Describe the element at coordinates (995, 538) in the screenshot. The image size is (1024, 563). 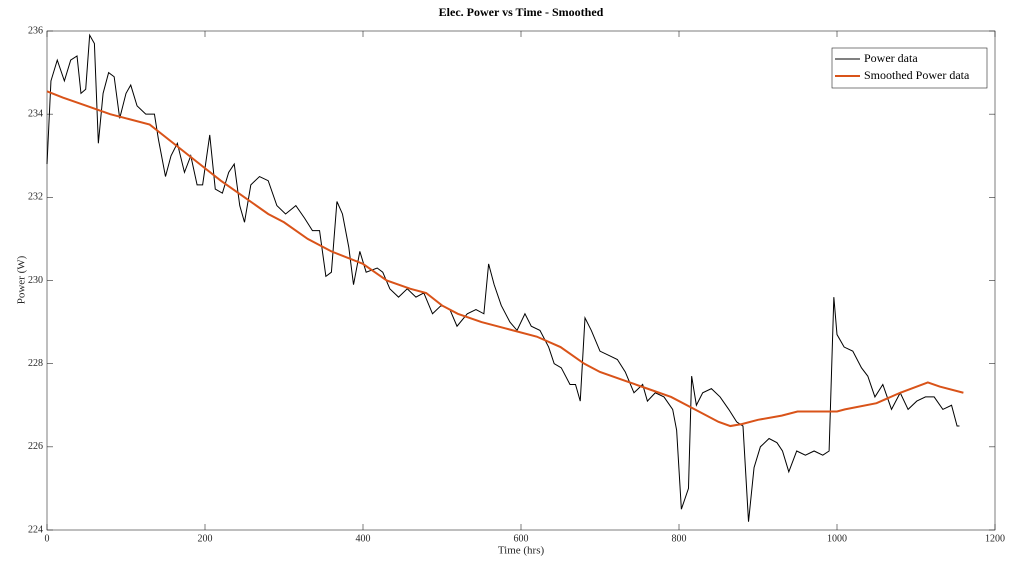
I see `x-tick-label: 1200` at that location.